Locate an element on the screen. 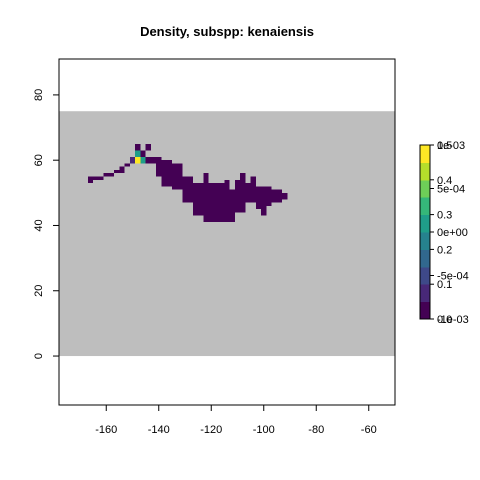 This screenshot has width=480, height=480. y-tick-label: 80 is located at coordinates (39, 95).